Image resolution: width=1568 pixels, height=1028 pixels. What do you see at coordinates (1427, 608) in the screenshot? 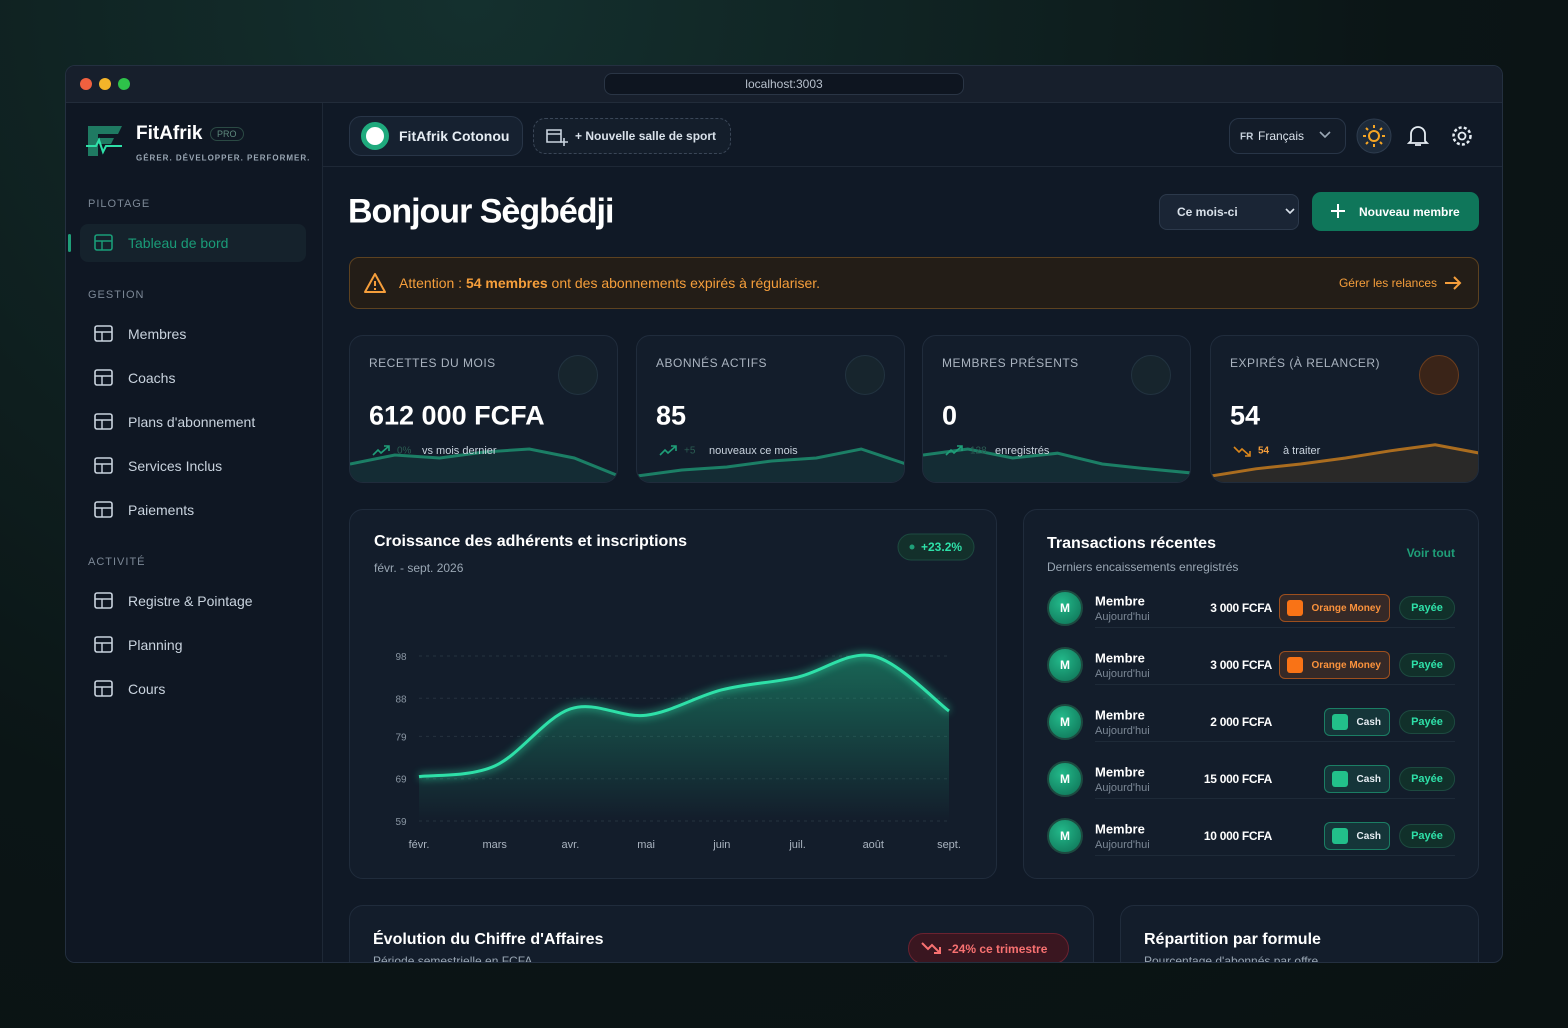
I see `status-badge: Payée` at bounding box center [1427, 608].